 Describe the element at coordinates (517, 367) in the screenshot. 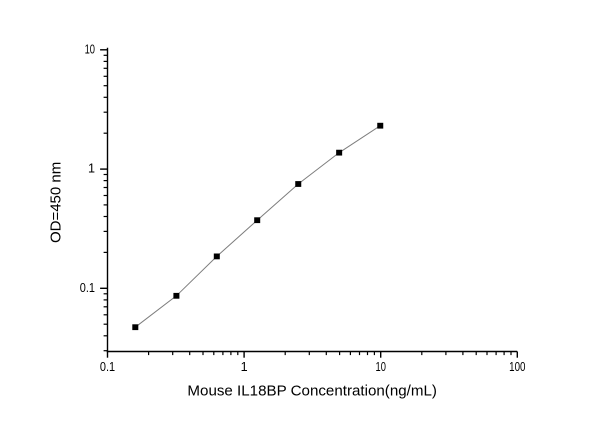

I see `svg-text: 100` at that location.